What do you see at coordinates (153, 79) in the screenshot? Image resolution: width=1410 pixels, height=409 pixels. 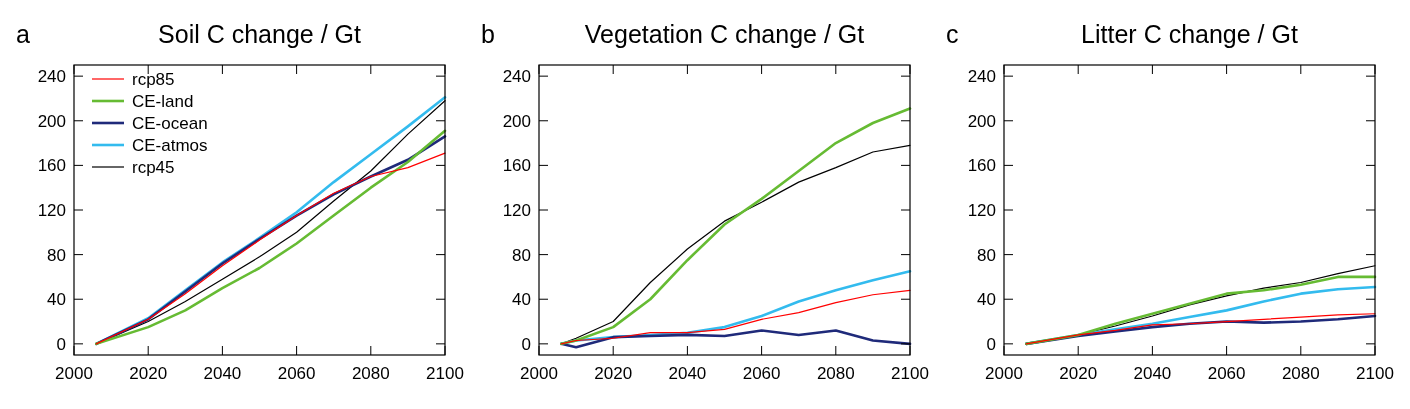 I see `legend-label: rcp85` at bounding box center [153, 79].